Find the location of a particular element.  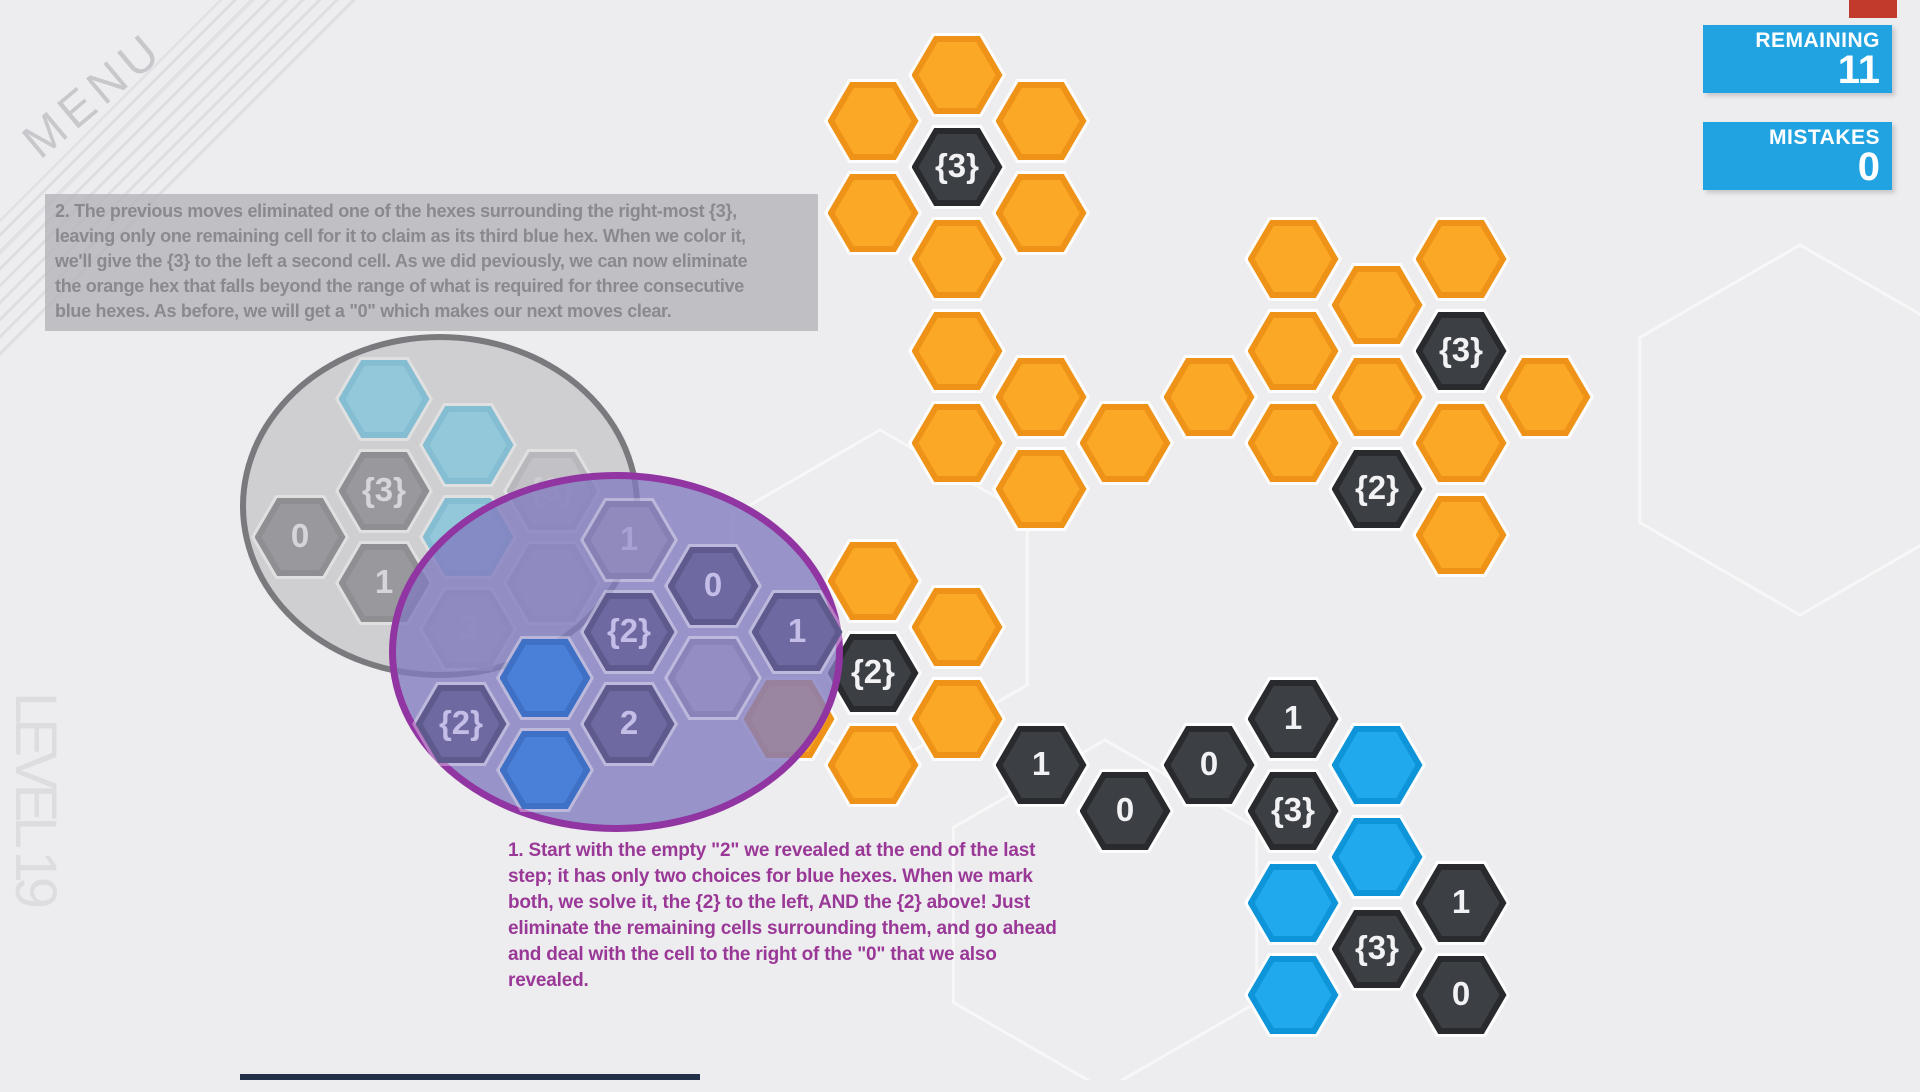

level-title: LEVEL 19 is located at coordinates (35, 798).